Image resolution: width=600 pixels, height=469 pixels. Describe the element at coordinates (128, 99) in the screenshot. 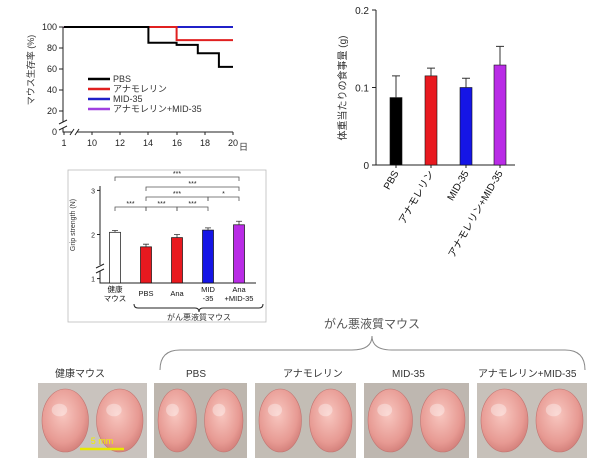

I see `legend-label-2: MID-35` at that location.